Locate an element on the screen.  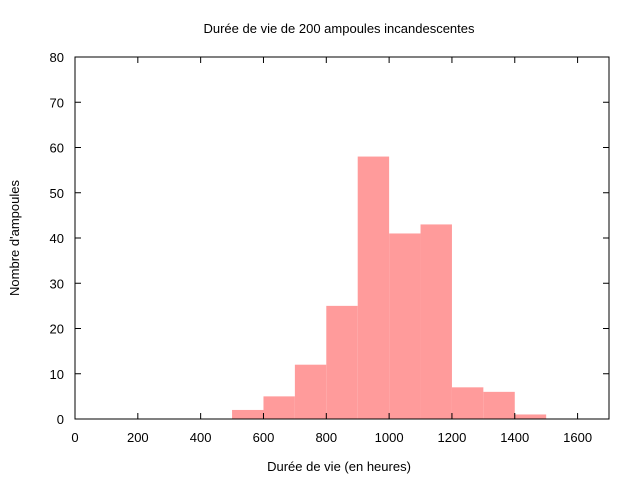
y-tick-label-40: 40 is located at coordinates (57, 238).